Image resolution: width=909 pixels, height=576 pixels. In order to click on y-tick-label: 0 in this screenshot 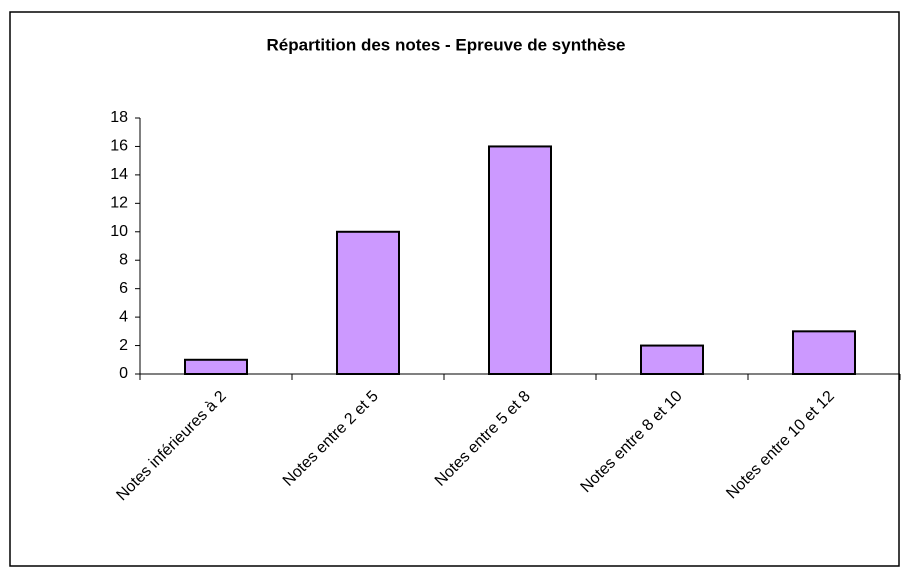, I will do `click(123, 373)`.